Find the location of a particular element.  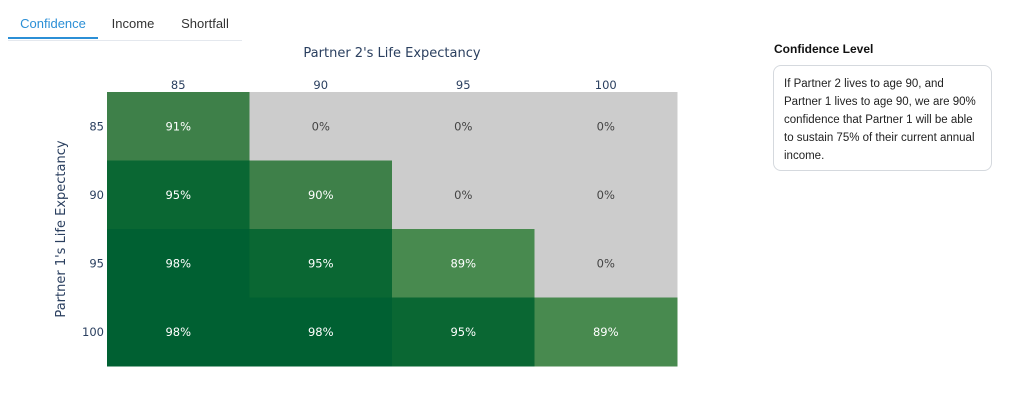

y-tick-label: 90 is located at coordinates (96, 195).